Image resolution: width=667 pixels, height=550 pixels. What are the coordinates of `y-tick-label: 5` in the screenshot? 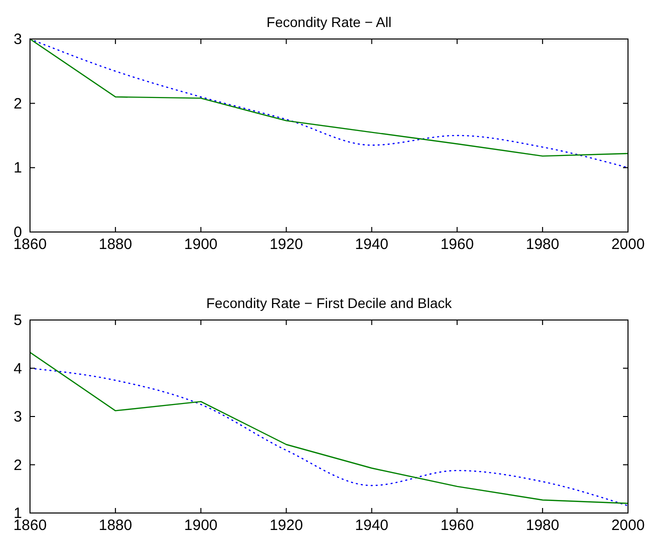 It's located at (18, 320).